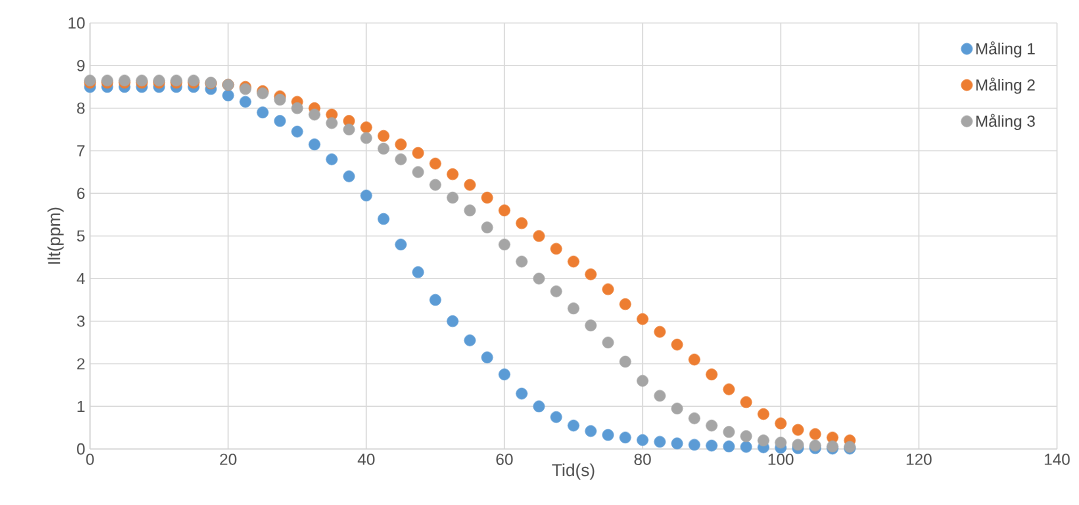  Describe the element at coordinates (781, 459) in the screenshot. I see `x-tick-label: 100` at that location.